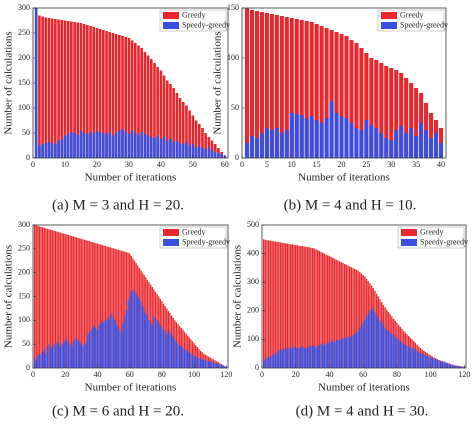  Describe the element at coordinates (97, 374) in the screenshot. I see `x-tick-label: 40` at that location.